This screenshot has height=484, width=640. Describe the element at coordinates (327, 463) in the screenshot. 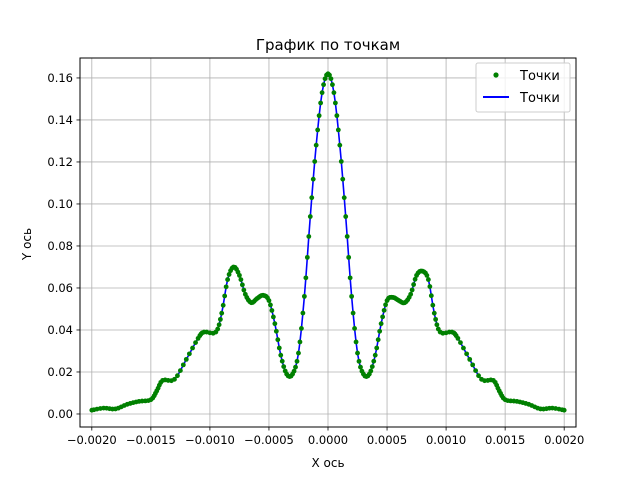

I see `x-axis-label: X ось` at that location.